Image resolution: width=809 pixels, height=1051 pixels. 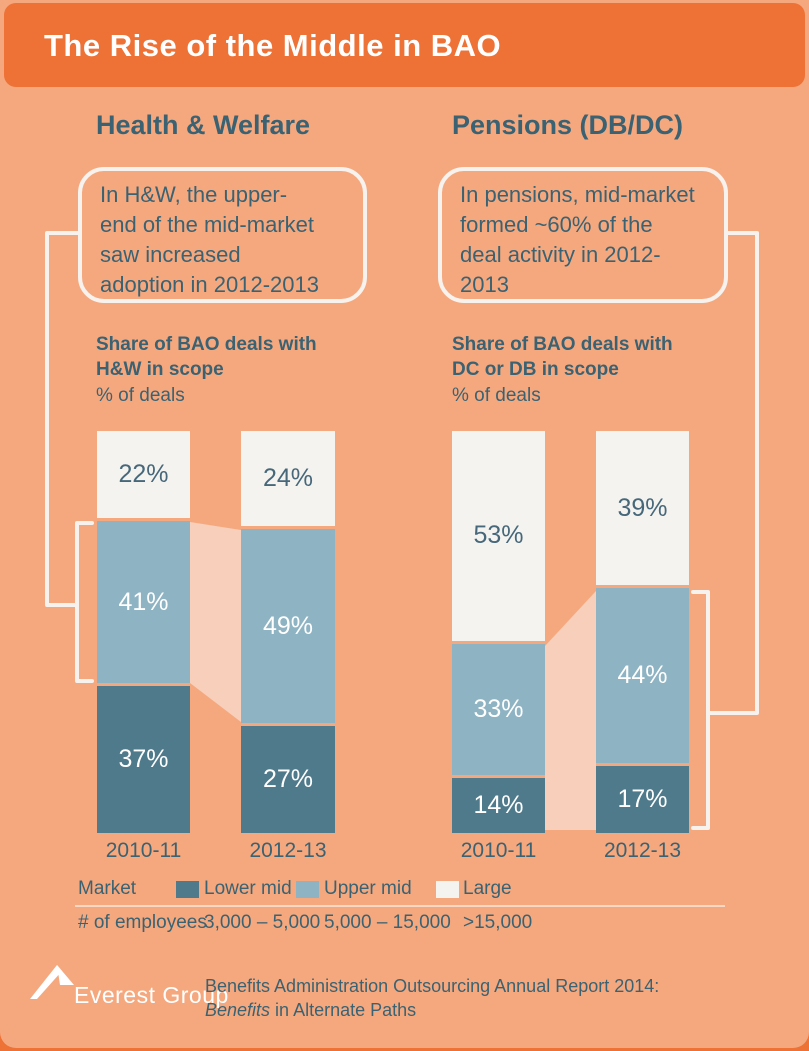 What do you see at coordinates (432, 1010) in the screenshot?
I see `source-line-2: Benefits in Alternate Paths` at bounding box center [432, 1010].